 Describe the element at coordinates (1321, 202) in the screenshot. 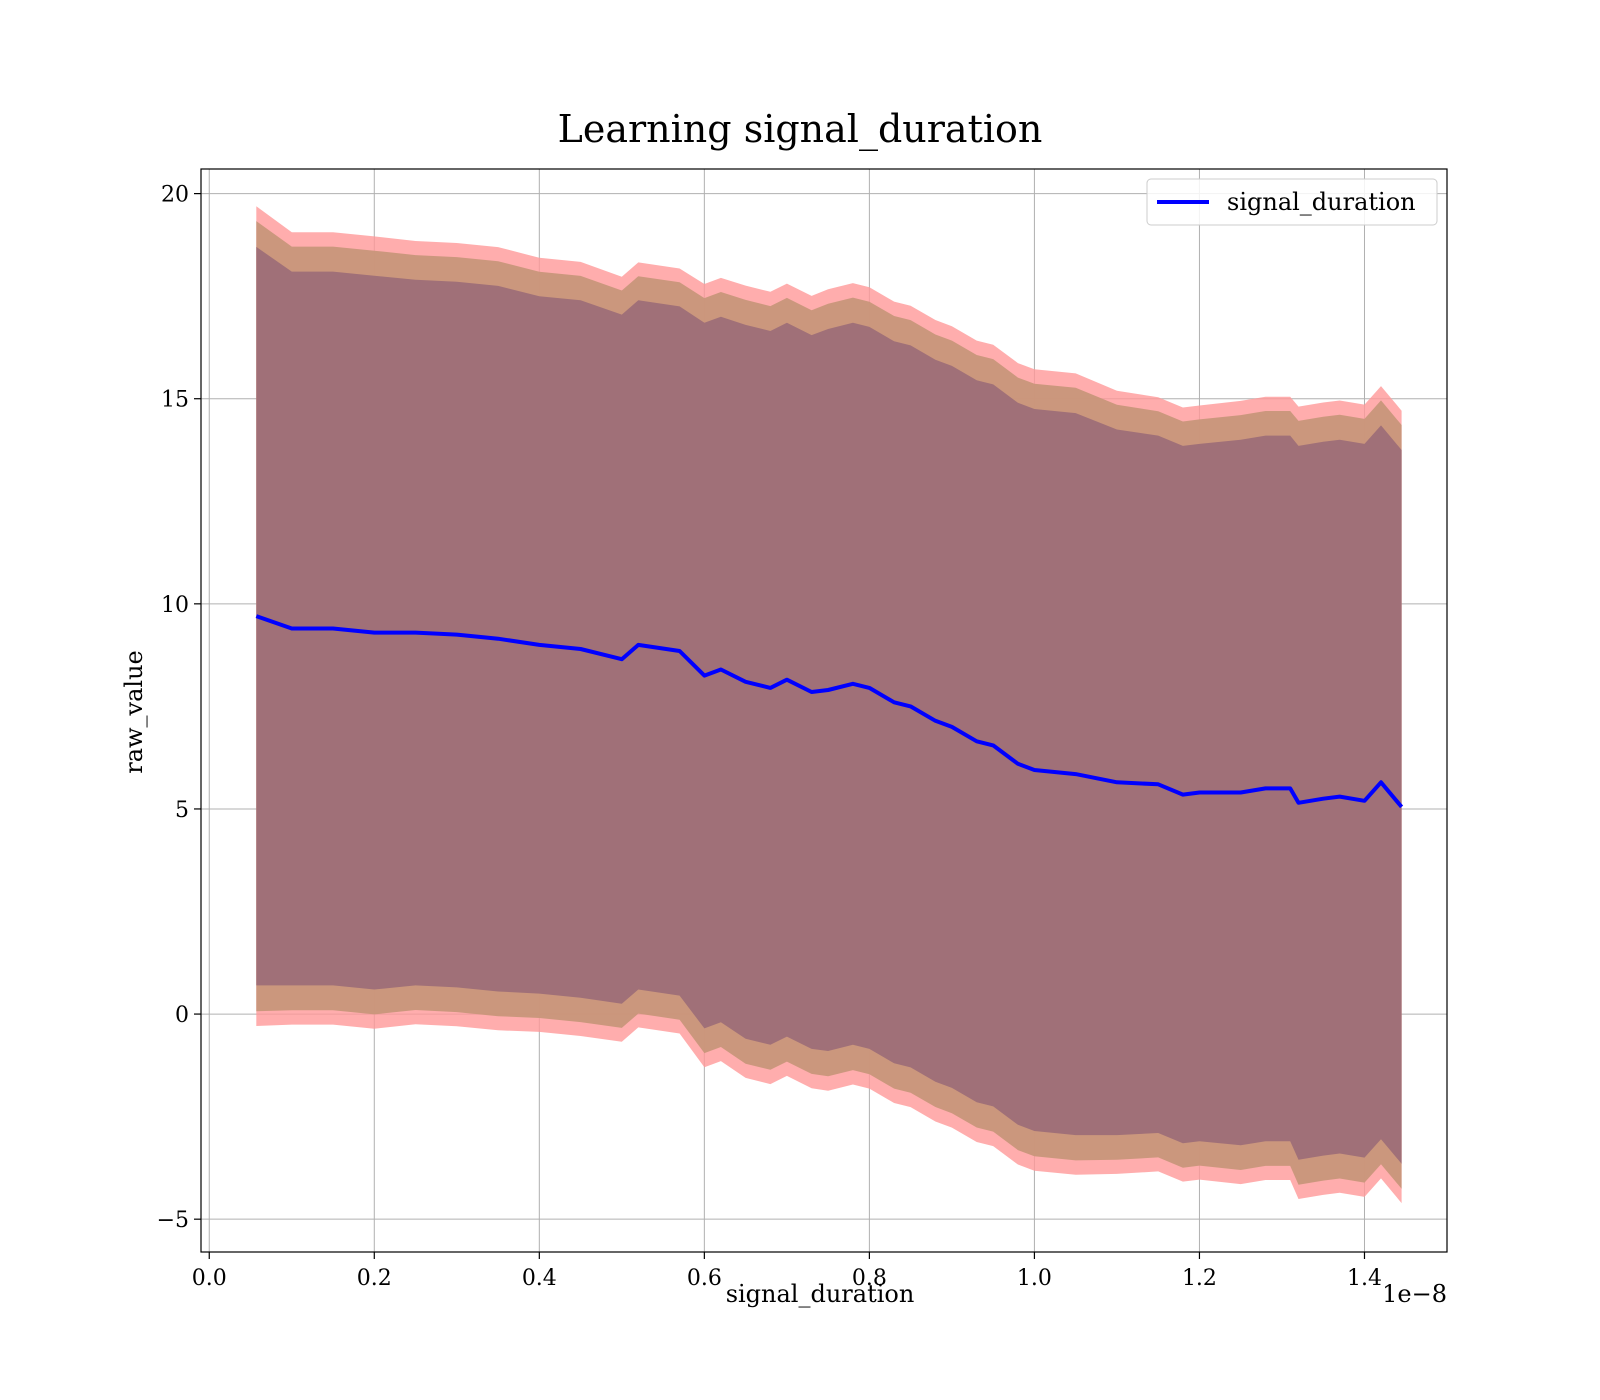

I see `legend-label: signal_duration` at that location.